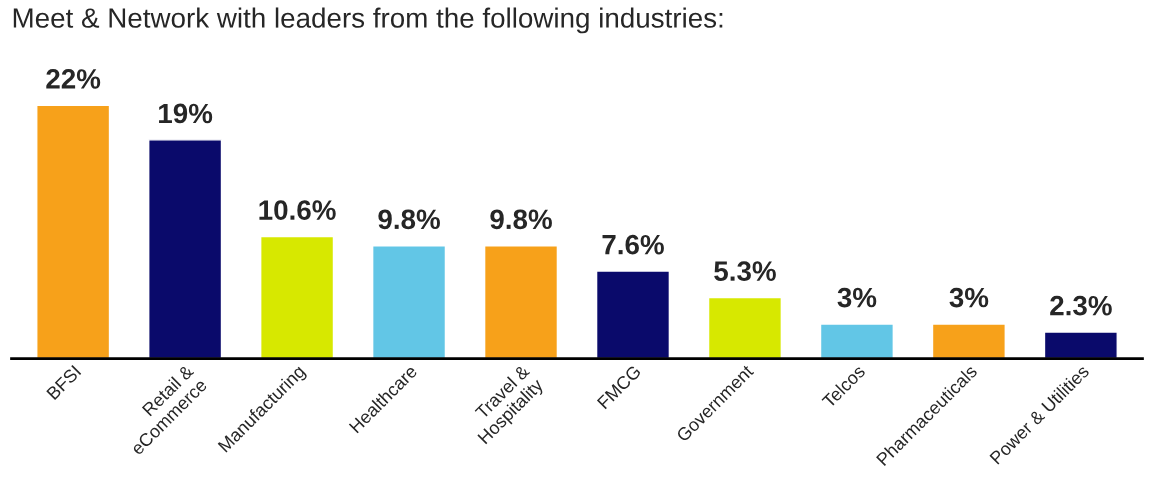  I want to click on data-label: 22%, so click(73, 79).